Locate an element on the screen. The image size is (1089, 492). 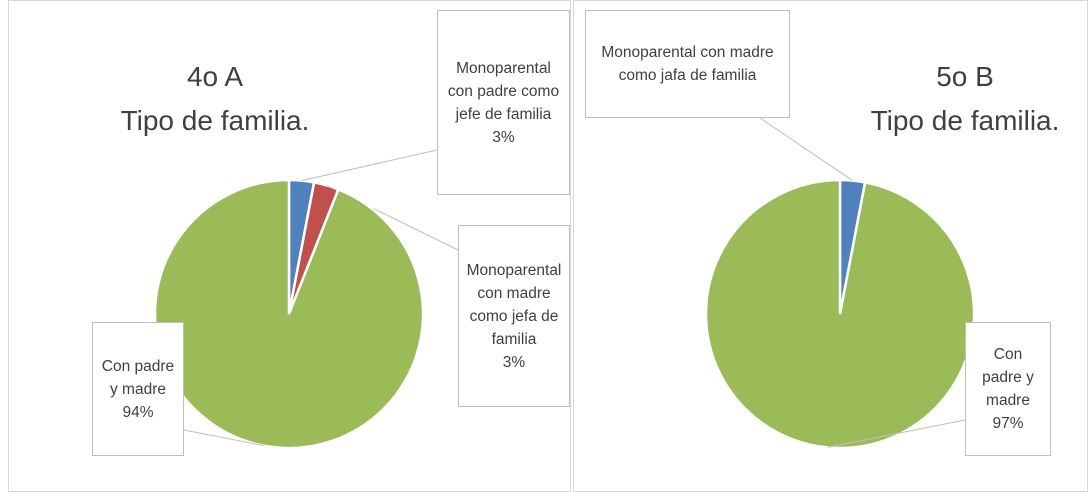
data-label: Con padre y madre 94% is located at coordinates (138, 389).